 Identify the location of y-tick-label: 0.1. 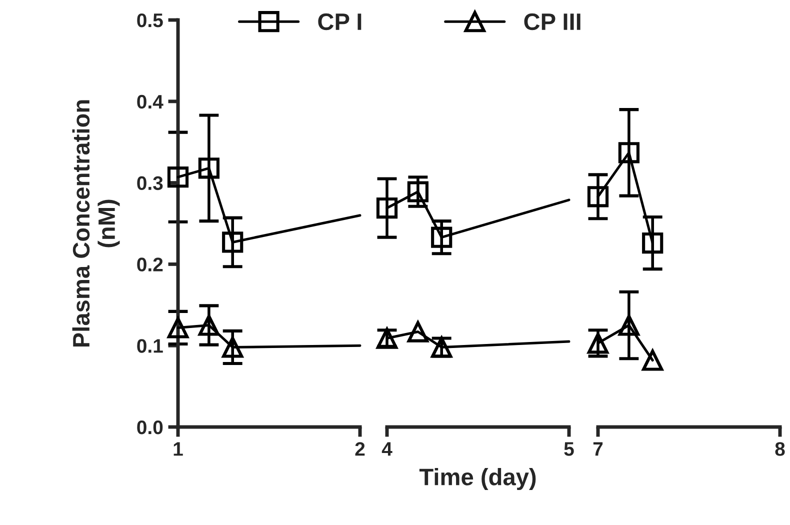
(150, 346).